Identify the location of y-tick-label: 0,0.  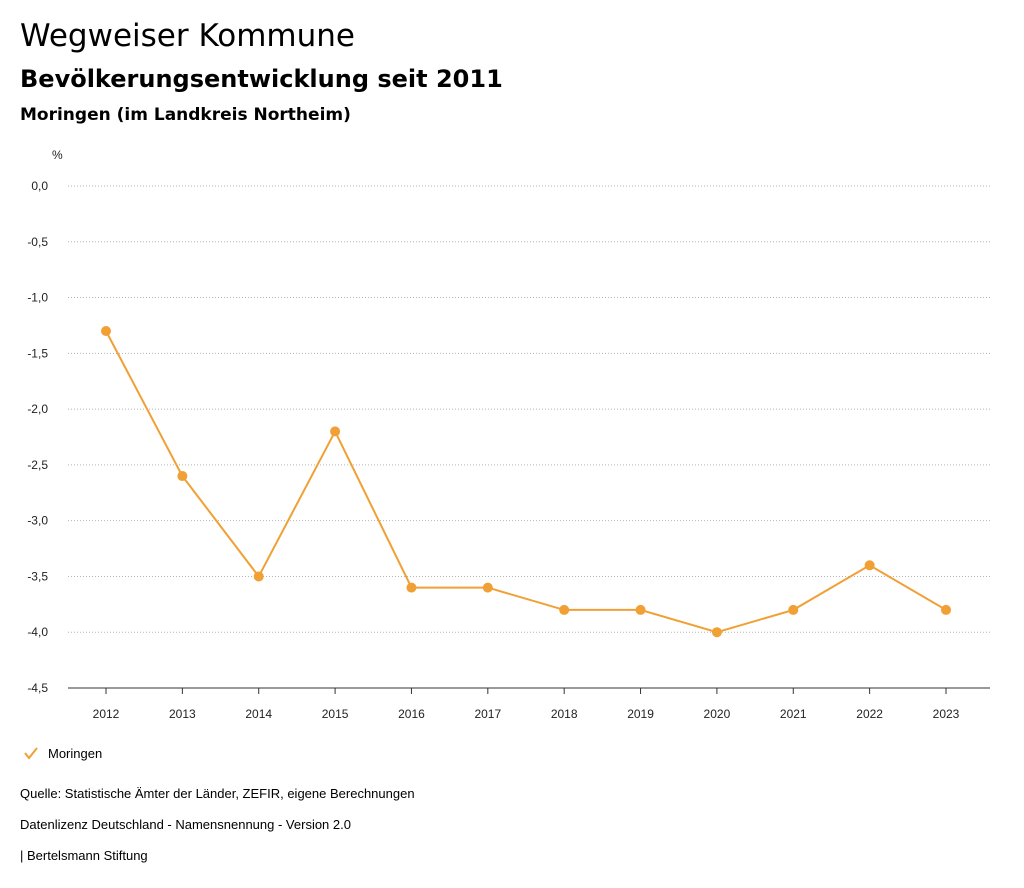
(39, 186).